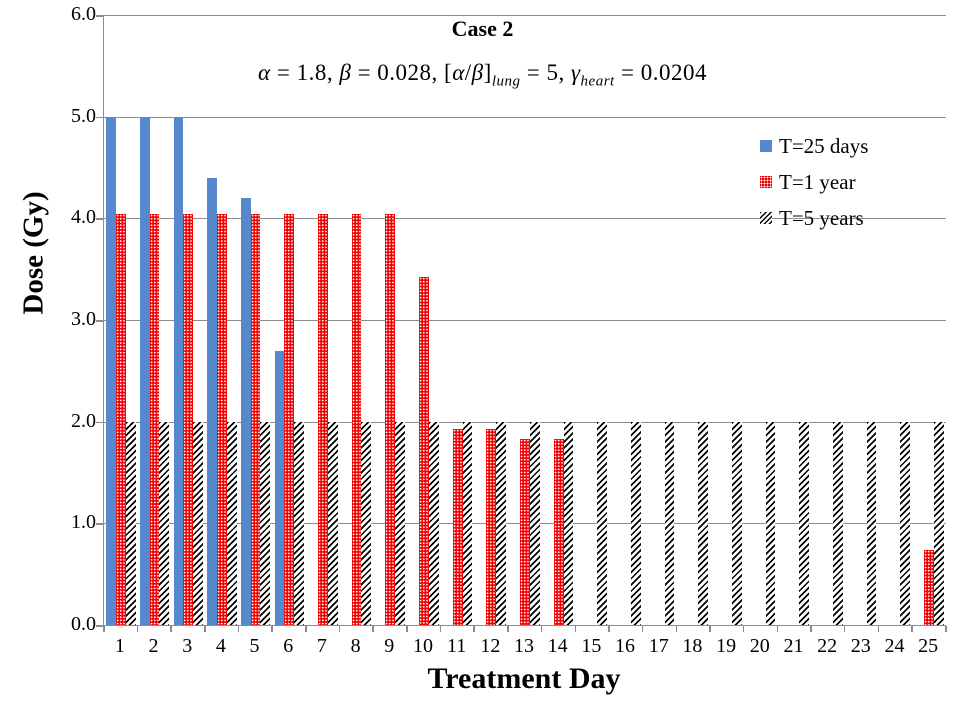 This screenshot has height=720, width=960. Describe the element at coordinates (288, 646) in the screenshot. I see `x-tick-label: 6` at that location.